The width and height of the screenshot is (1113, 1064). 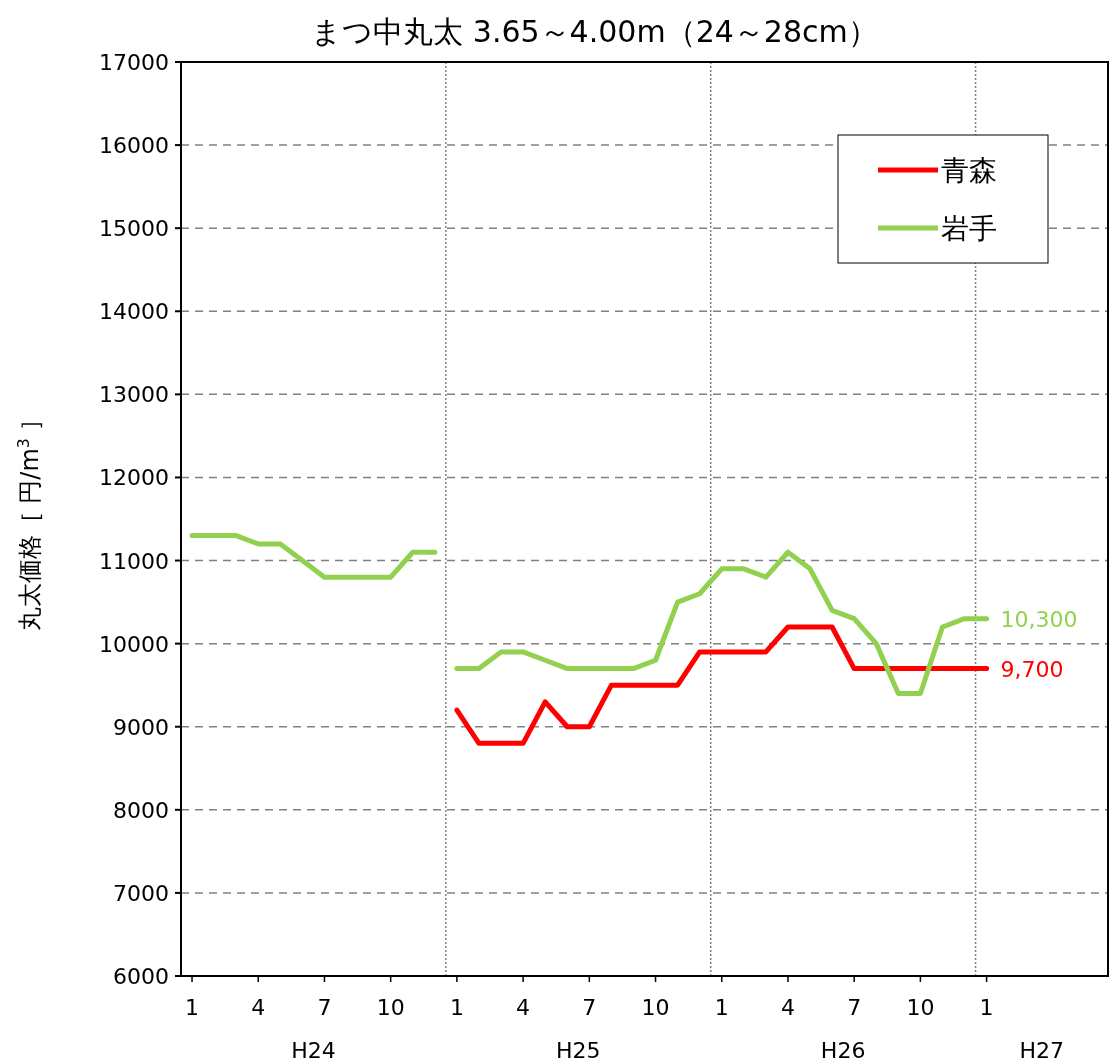 I want to click on y-tick-label: 8000, so click(x=141, y=810).